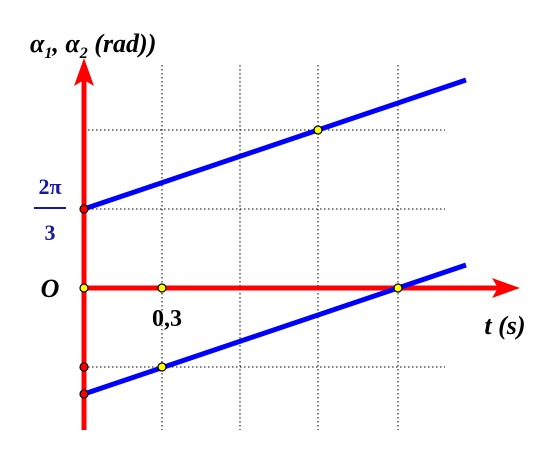 This screenshot has height=451, width=555. What do you see at coordinates (50, 232) in the screenshot?
I see `fraction-denominator: 3` at bounding box center [50, 232].